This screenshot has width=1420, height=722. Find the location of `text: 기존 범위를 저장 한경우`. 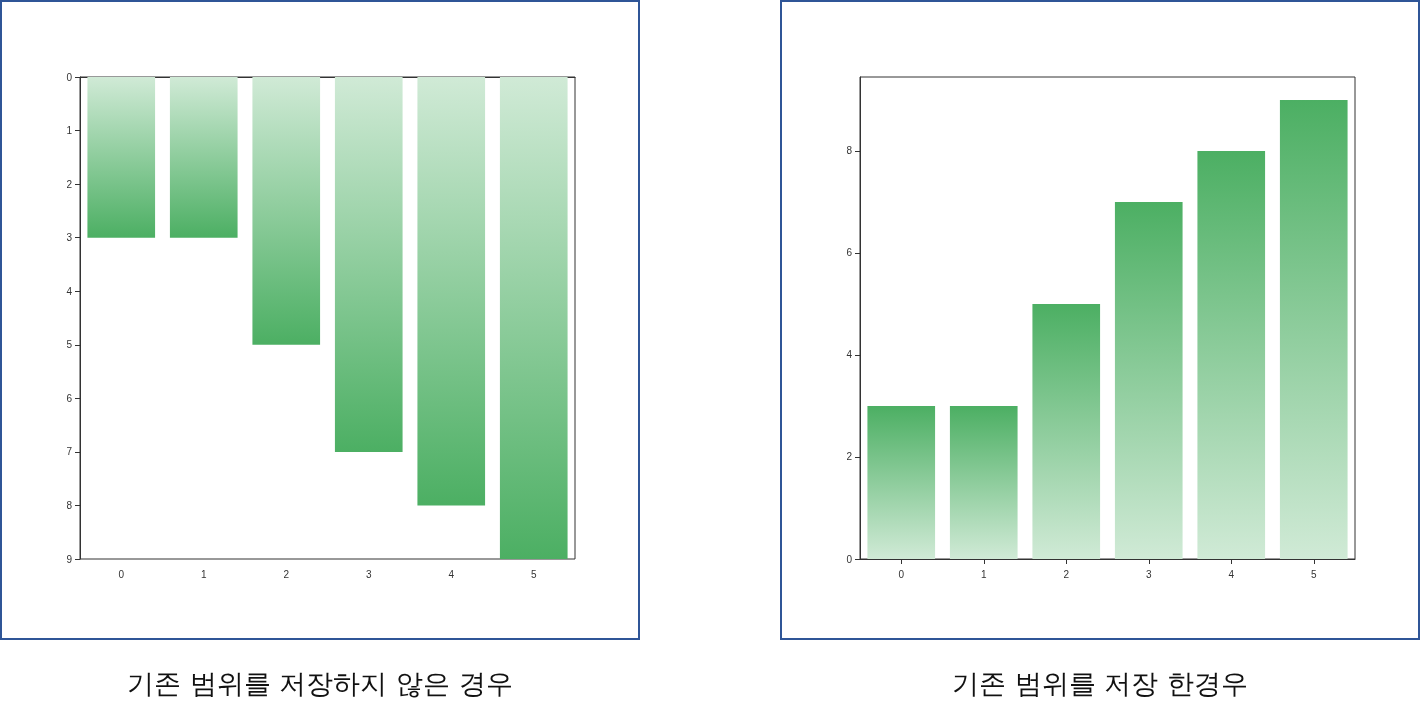

text: 기존 범위를 저장 한경우 is located at coordinates (1100, 683).